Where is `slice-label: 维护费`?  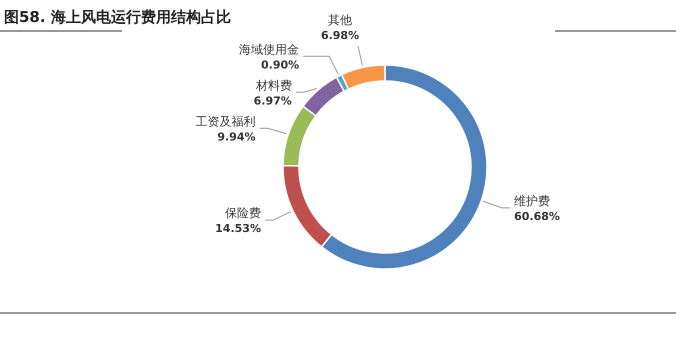 slice-label: 维护费 is located at coordinates (532, 201).